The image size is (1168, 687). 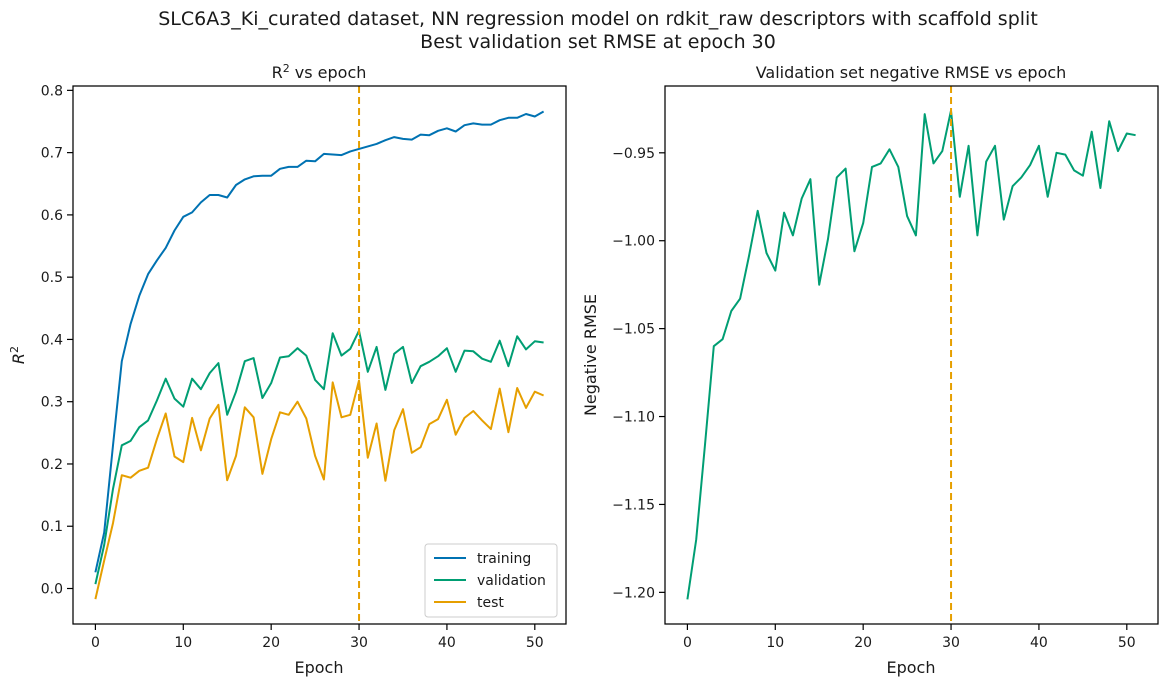 What do you see at coordinates (490, 603) in the screenshot?
I see `legend-label-test: test` at bounding box center [490, 603].